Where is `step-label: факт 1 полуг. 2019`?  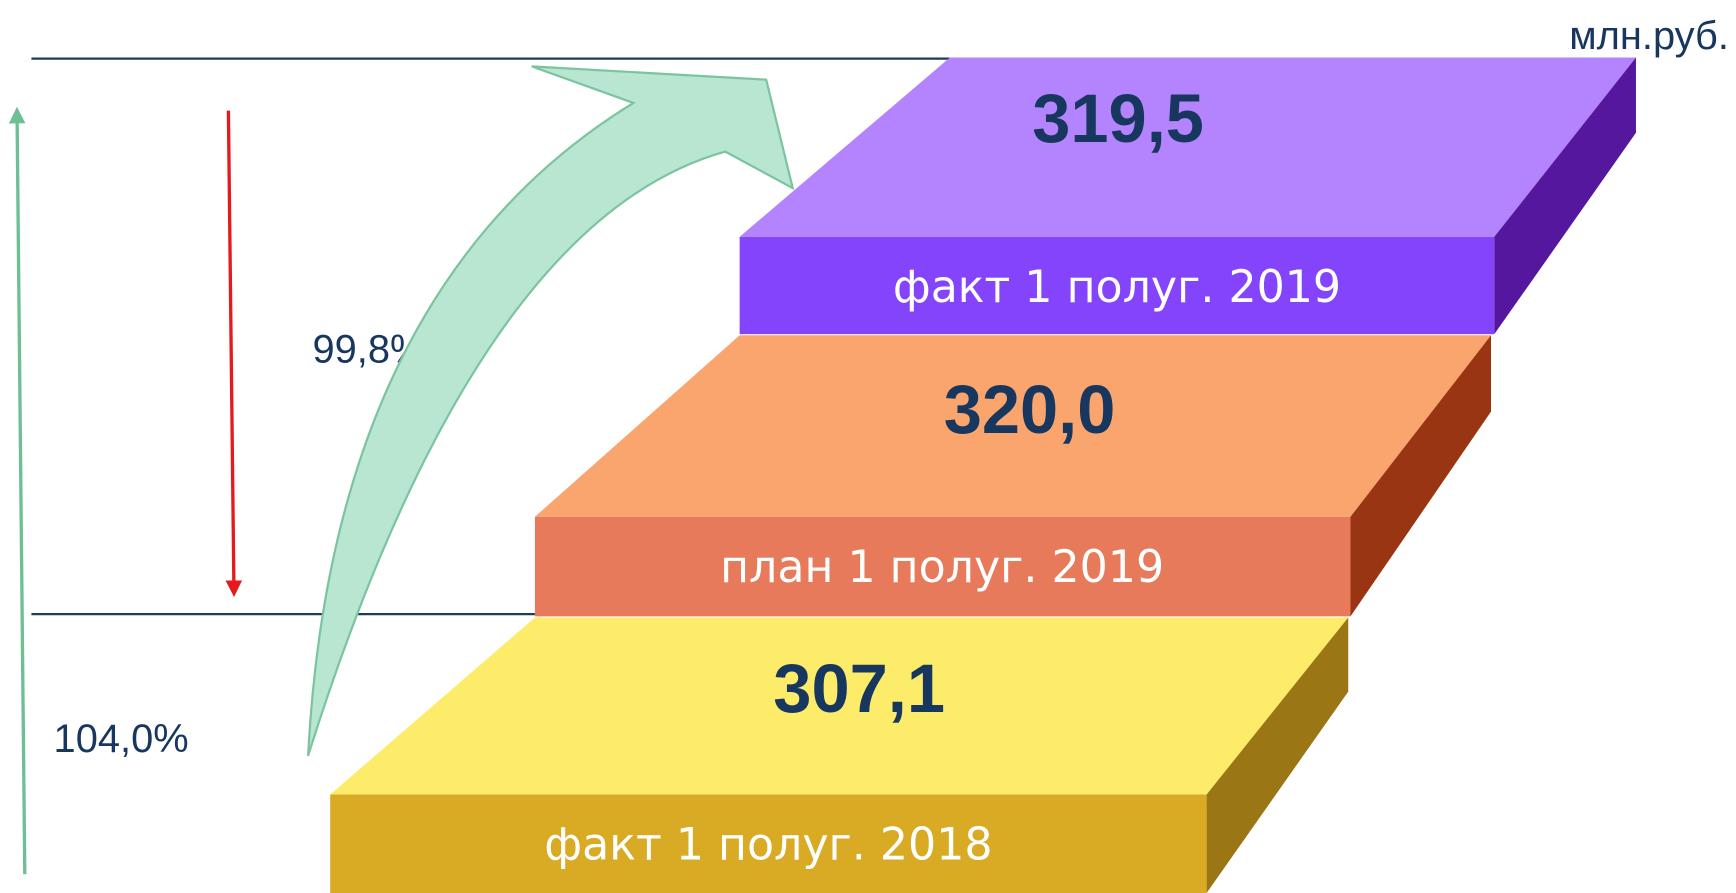
step-label: факт 1 полуг. 2019 is located at coordinates (1117, 287).